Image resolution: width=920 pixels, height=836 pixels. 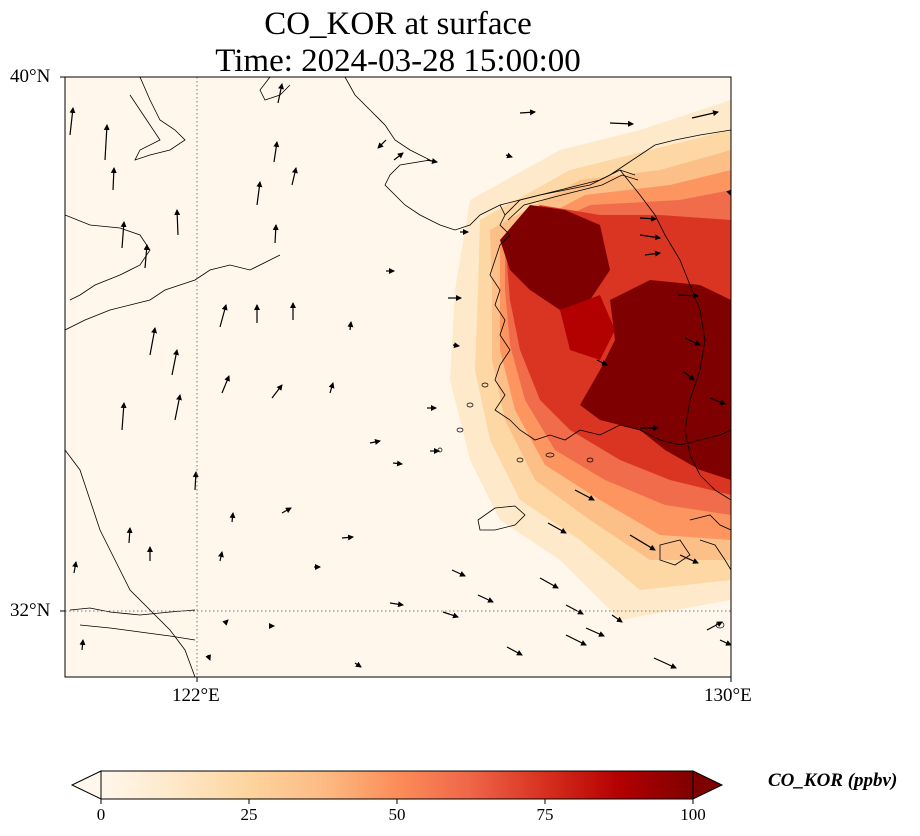 What do you see at coordinates (397, 814) in the screenshot?
I see `colorbar-tick-50: 50` at bounding box center [397, 814].